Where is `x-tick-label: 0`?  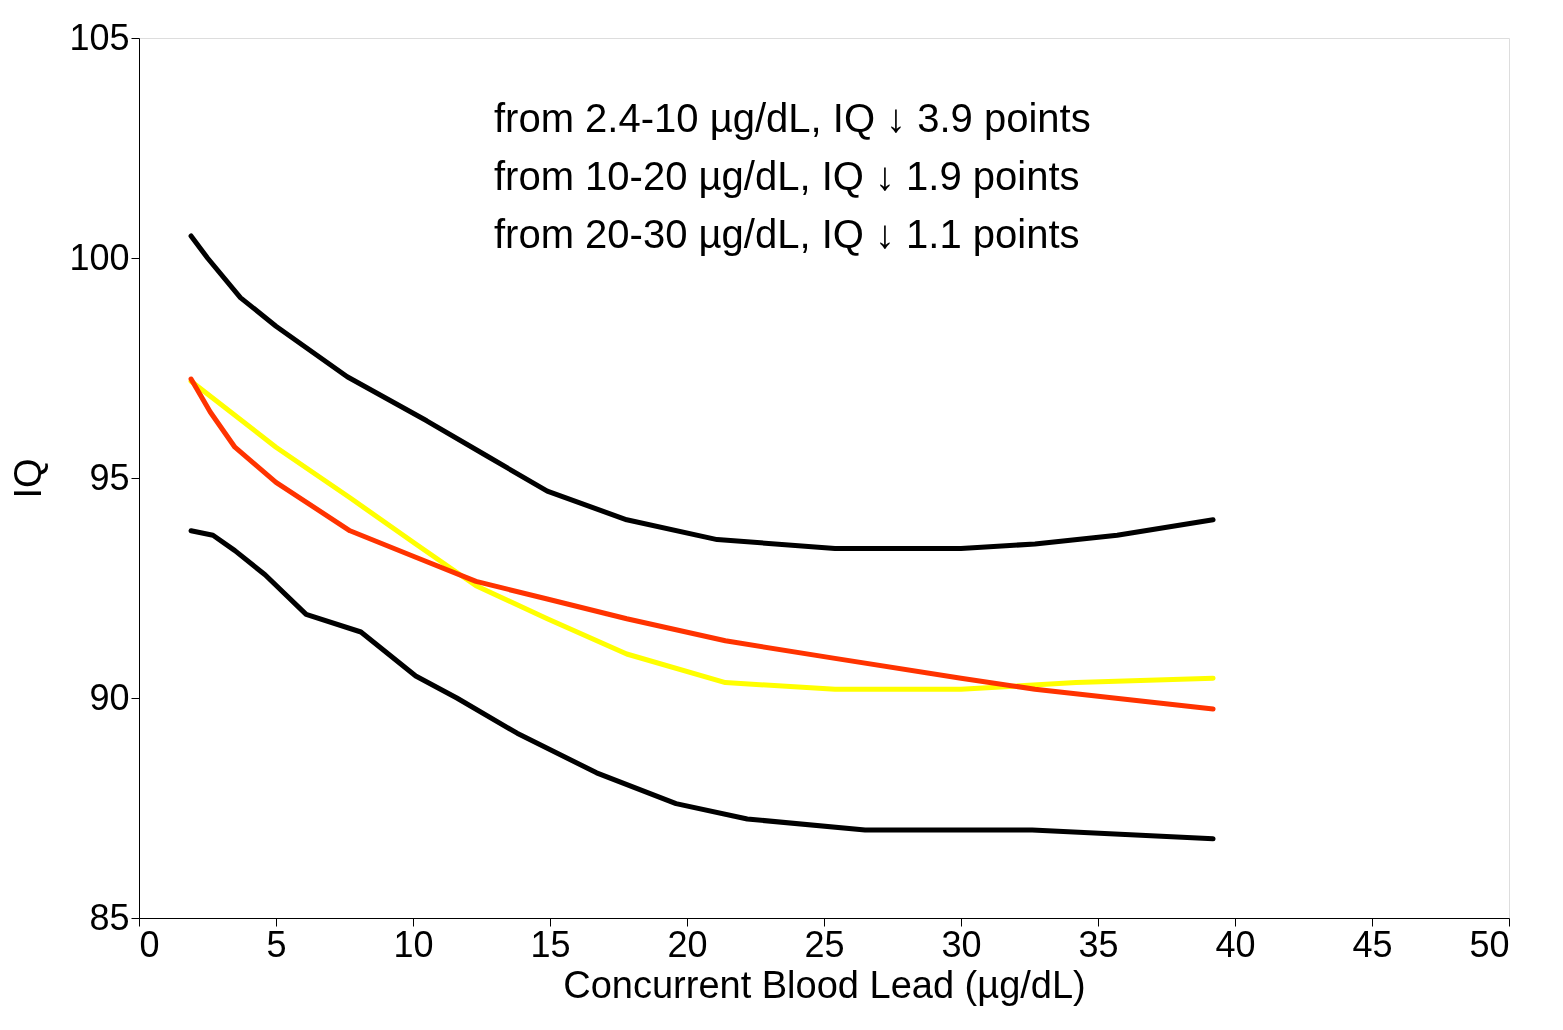 x-tick-label: 0 is located at coordinates (149, 944).